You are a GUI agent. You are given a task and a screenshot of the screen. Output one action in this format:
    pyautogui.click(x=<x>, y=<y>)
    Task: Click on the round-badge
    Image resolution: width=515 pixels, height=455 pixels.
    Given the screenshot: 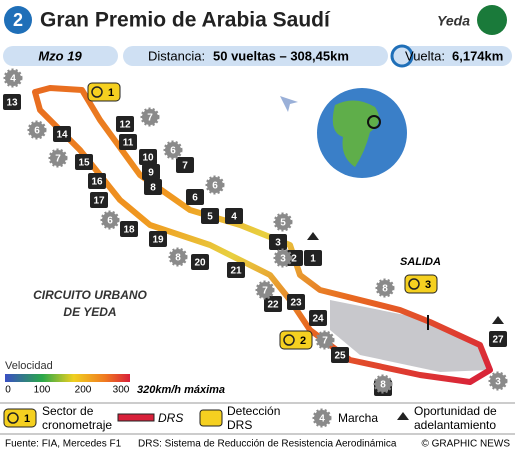 What is the action you would take?
    pyautogui.click(x=18, y=20)
    